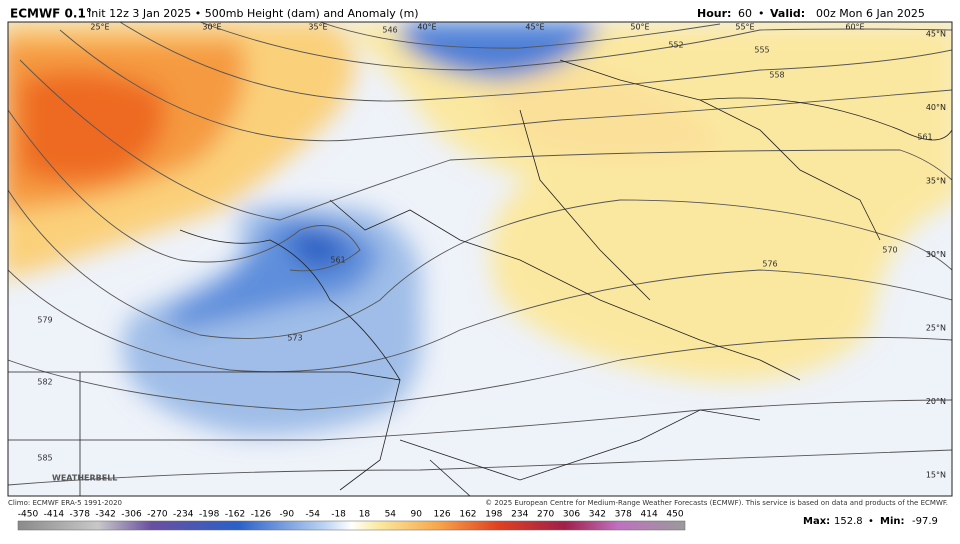 The height and width of the screenshot is (544, 960). I want to click on longitude-label: 30°E, so click(211, 27).